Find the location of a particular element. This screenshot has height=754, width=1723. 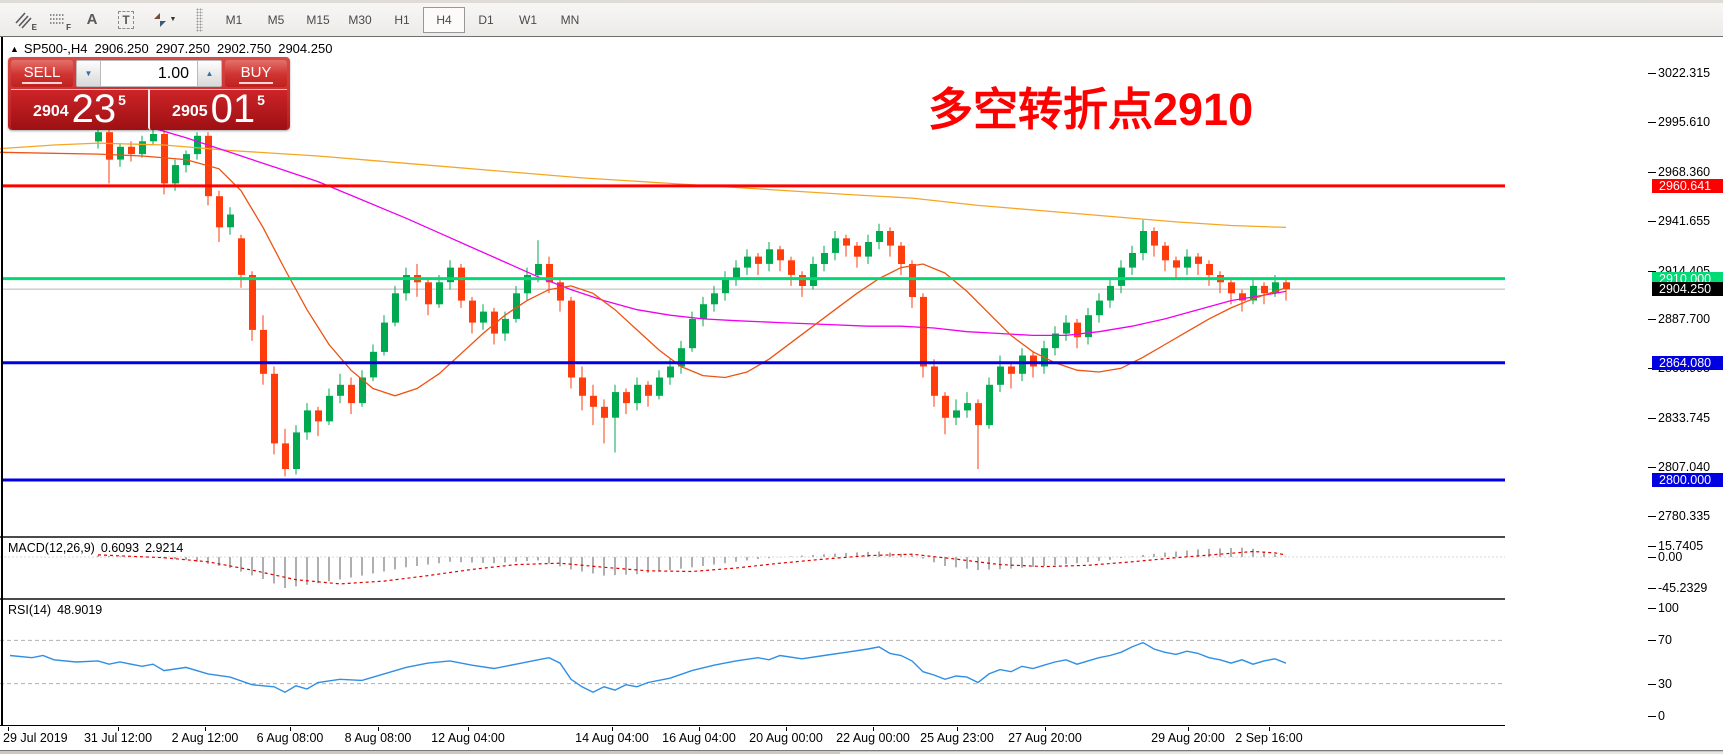

rsi-value: 48.9019 is located at coordinates (80, 610).